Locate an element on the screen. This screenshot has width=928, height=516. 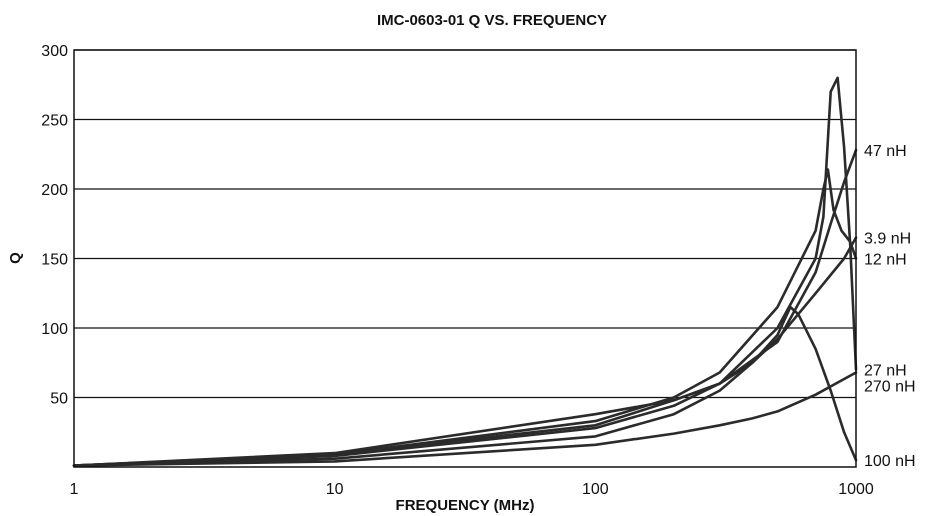
series-label: 12 nH is located at coordinates (885, 260).